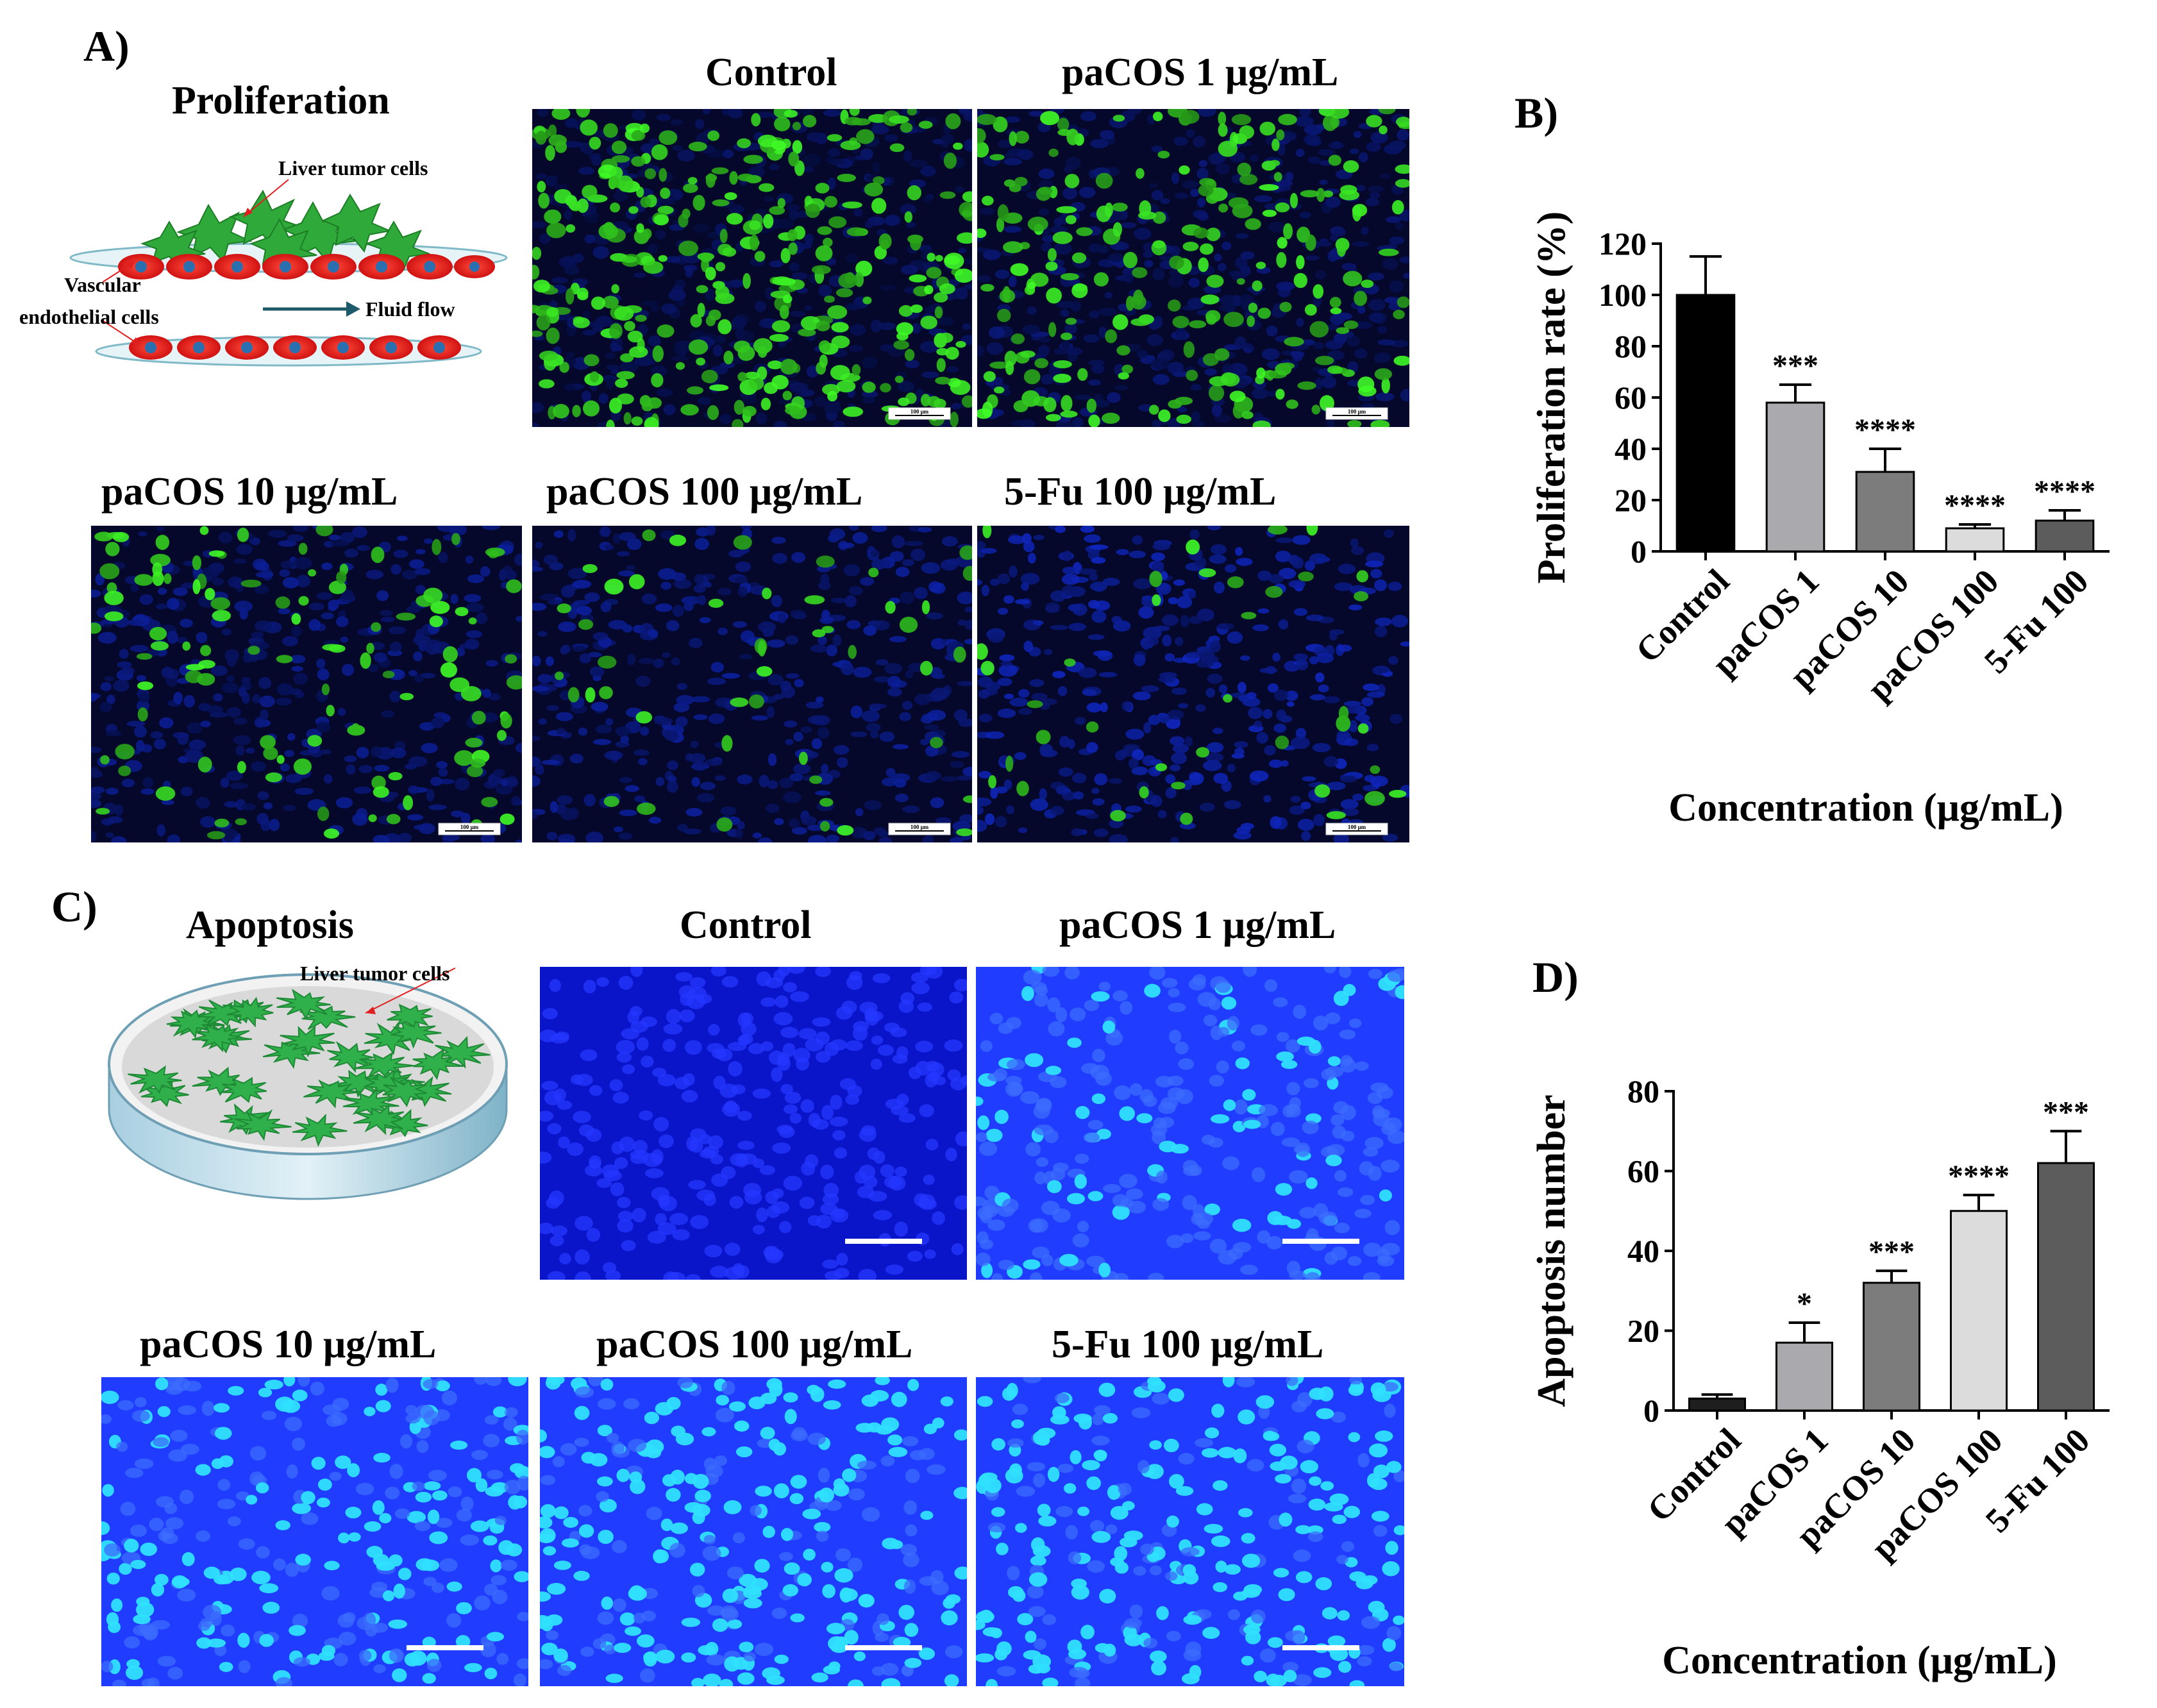 Image resolution: width=2157 pixels, height=1708 pixels. What do you see at coordinates (250, 492) in the screenshot?
I see `prolif-label-pacos10: paCOS 10 μg/mL` at bounding box center [250, 492].